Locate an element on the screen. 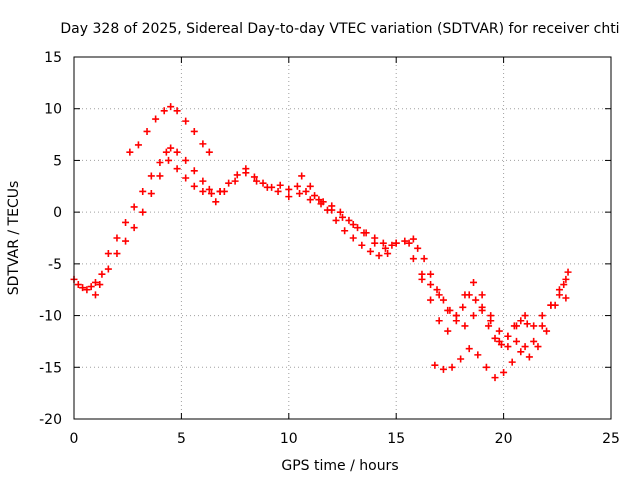 The width and height of the screenshot is (640, 480). series-track-i is located at coordinates (489, 297).